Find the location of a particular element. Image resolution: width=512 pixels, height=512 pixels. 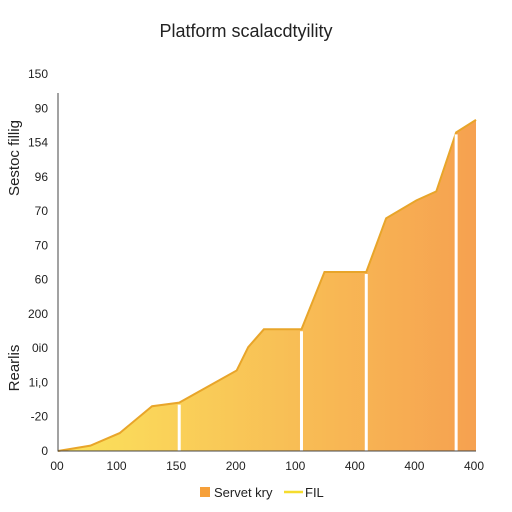

y-tick-label: 200 is located at coordinates (38, 314).